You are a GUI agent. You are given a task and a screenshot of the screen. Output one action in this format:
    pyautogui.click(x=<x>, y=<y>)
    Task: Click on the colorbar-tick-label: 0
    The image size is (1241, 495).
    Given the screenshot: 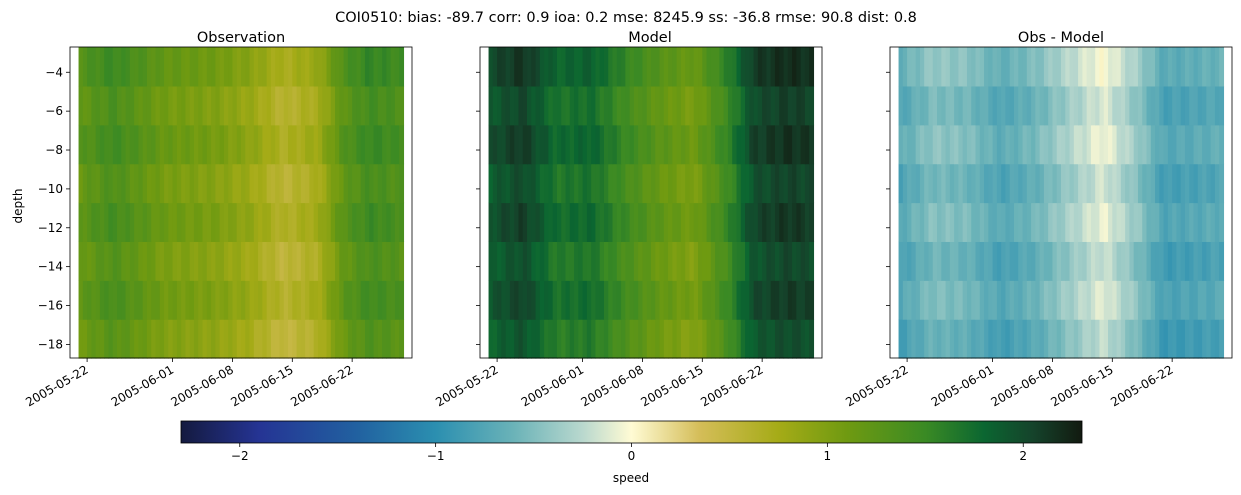 What is the action you would take?
    pyautogui.click(x=632, y=456)
    